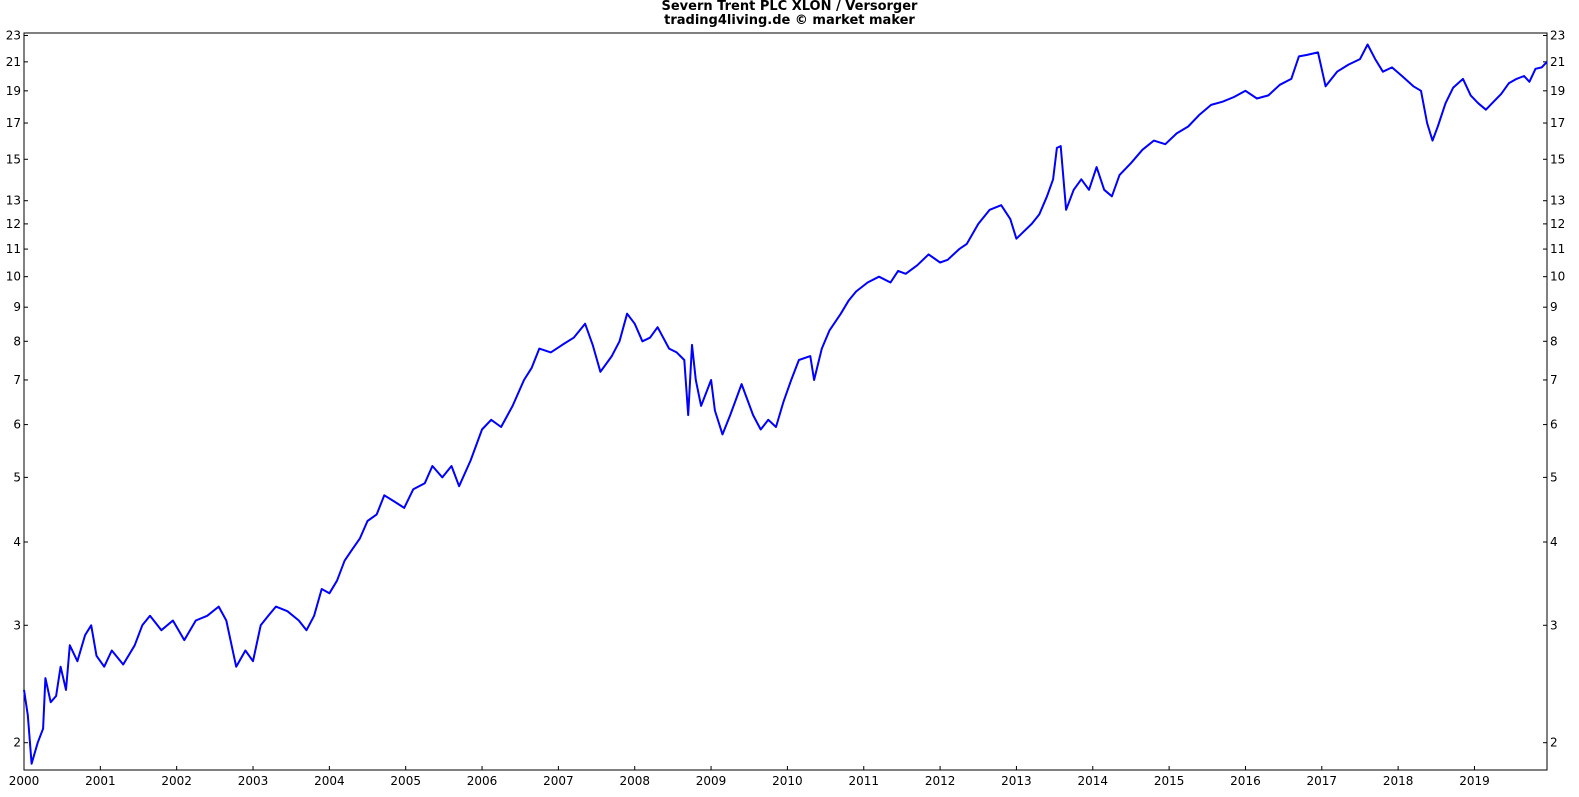 Image resolution: width=1579 pixels, height=797 pixels. Describe the element at coordinates (13, 277) in the screenshot. I see `y-tick-label-left: 10` at that location.